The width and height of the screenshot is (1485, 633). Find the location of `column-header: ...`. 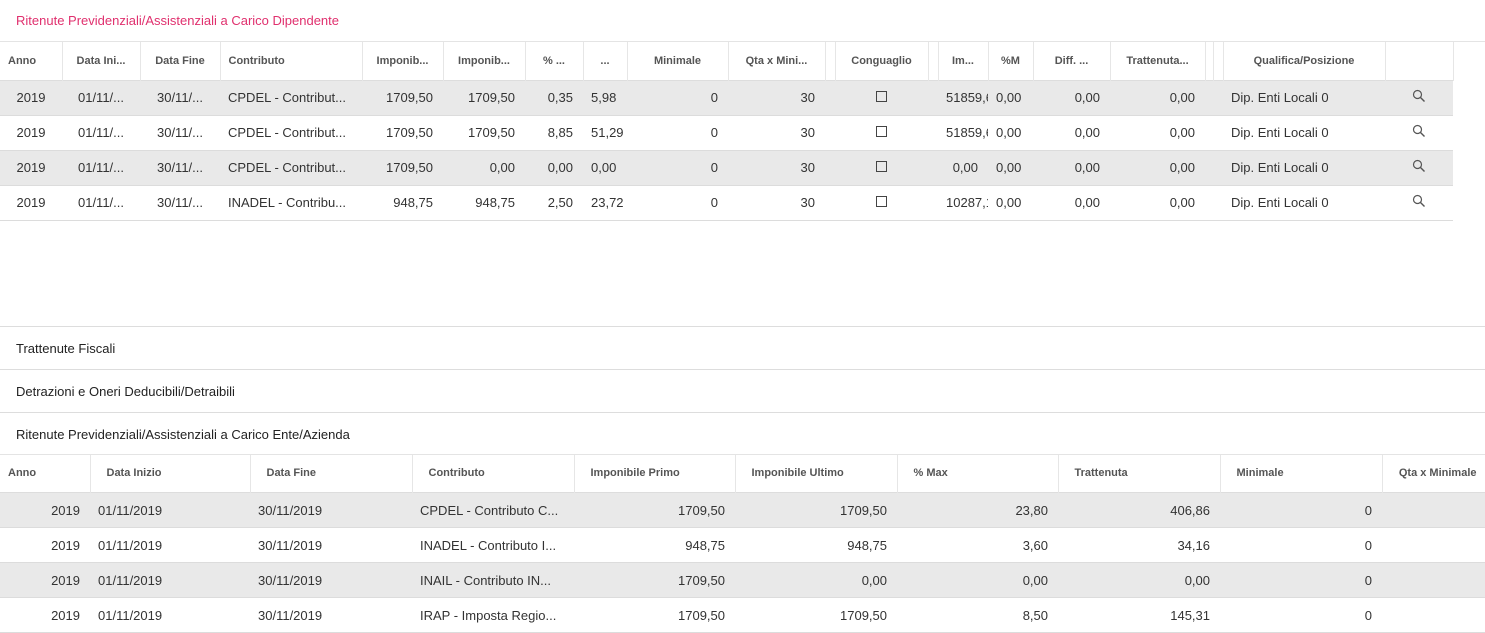

column-header: ... is located at coordinates (605, 61).